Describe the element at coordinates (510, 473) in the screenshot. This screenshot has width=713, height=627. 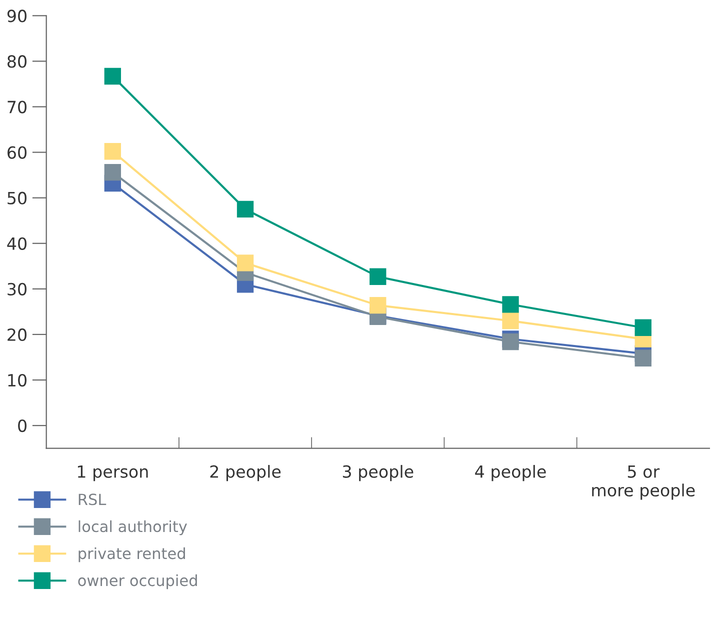
I see `x-tick-label: 4 people` at that location.